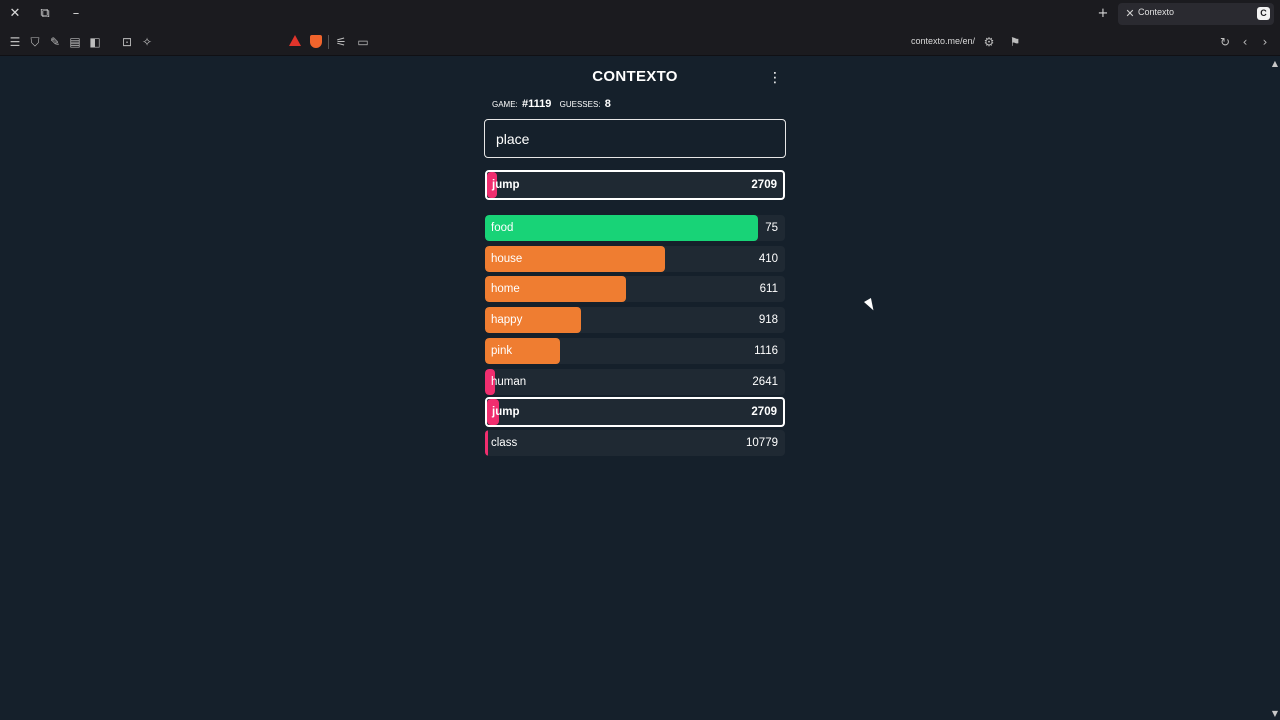 The image size is (1280, 720). I want to click on last-guess-row: jump 2709, so click(635, 185).